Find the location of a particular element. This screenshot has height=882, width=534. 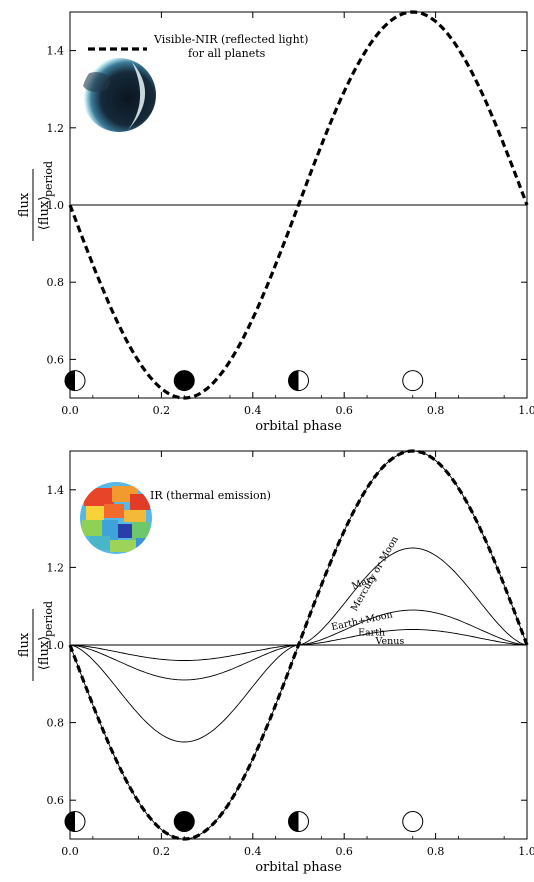

mercury-or-moon-label: Mercury or Moon is located at coordinates (375, 573).